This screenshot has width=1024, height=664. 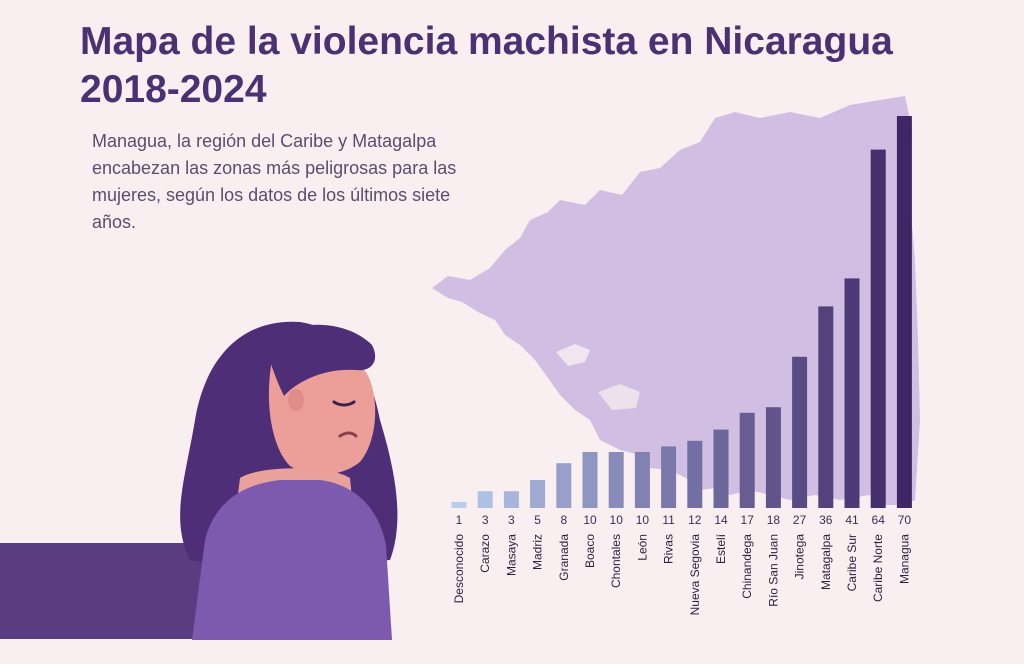 I want to click on bar-matagalpa, so click(x=826, y=407).